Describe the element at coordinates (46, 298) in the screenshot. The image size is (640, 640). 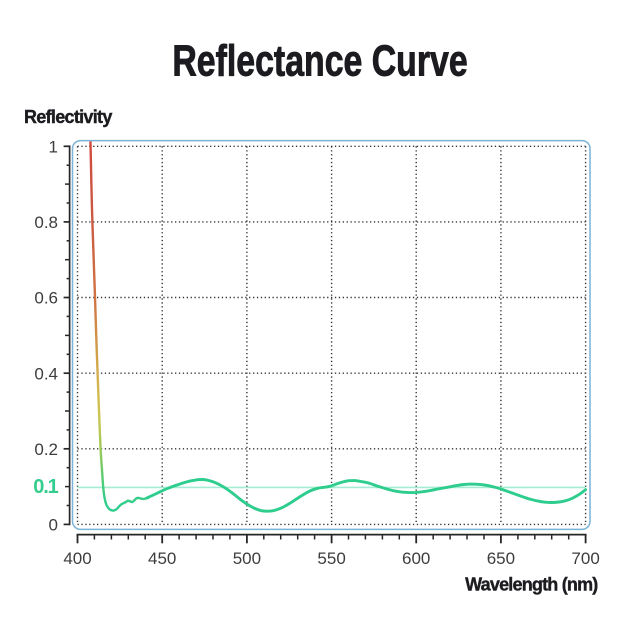
I see `svg-text: 0.6` at that location.